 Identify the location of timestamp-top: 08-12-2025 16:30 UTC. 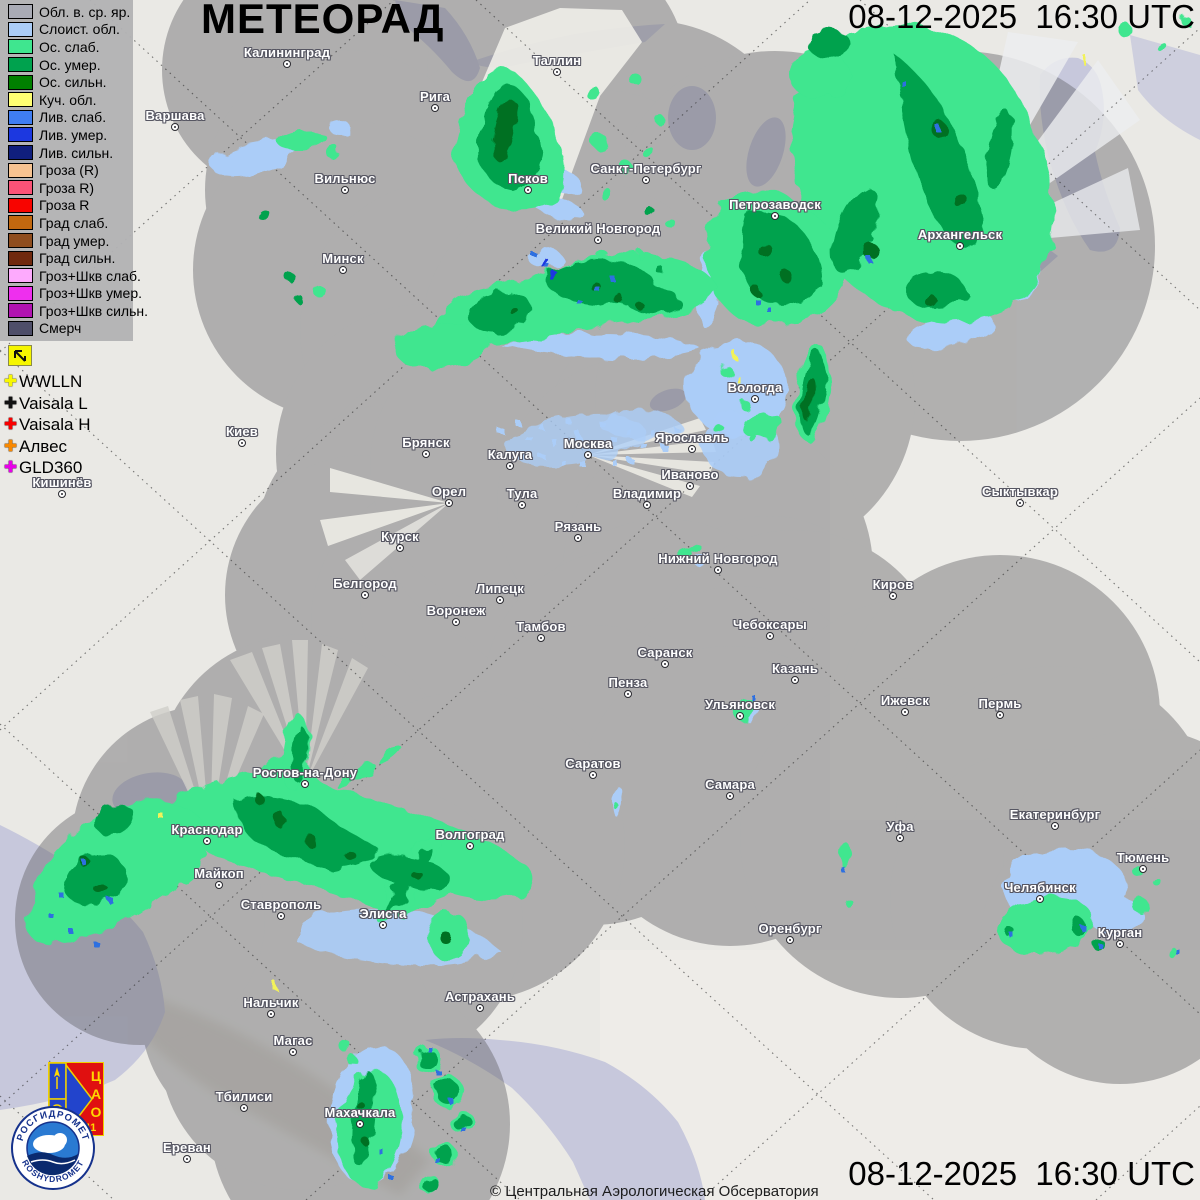
(1021, 17).